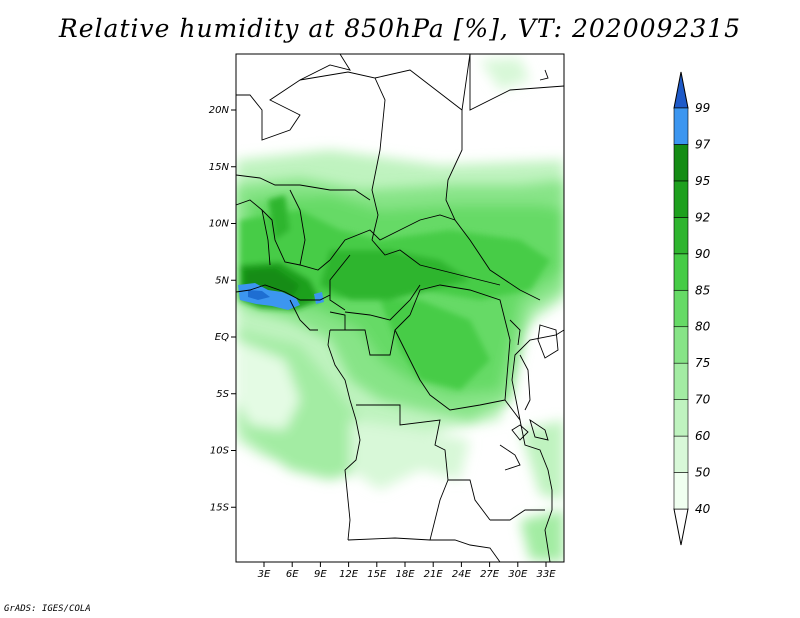 This screenshot has width=800, height=618. What do you see at coordinates (681, 527) in the screenshot?
I see `colorbar-lower-extension` at bounding box center [681, 527].